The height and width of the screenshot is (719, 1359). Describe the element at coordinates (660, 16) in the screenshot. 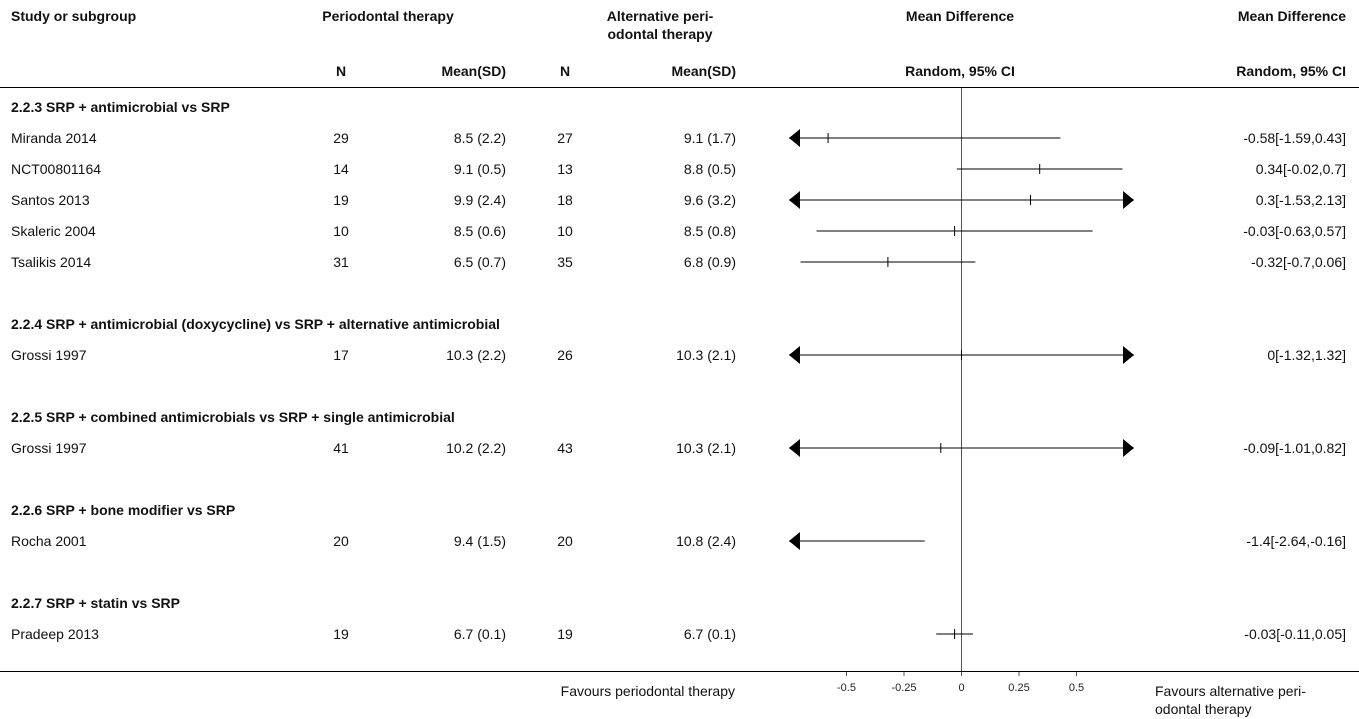

I see `column-header-alternative-line1: Alternative peri-` at that location.